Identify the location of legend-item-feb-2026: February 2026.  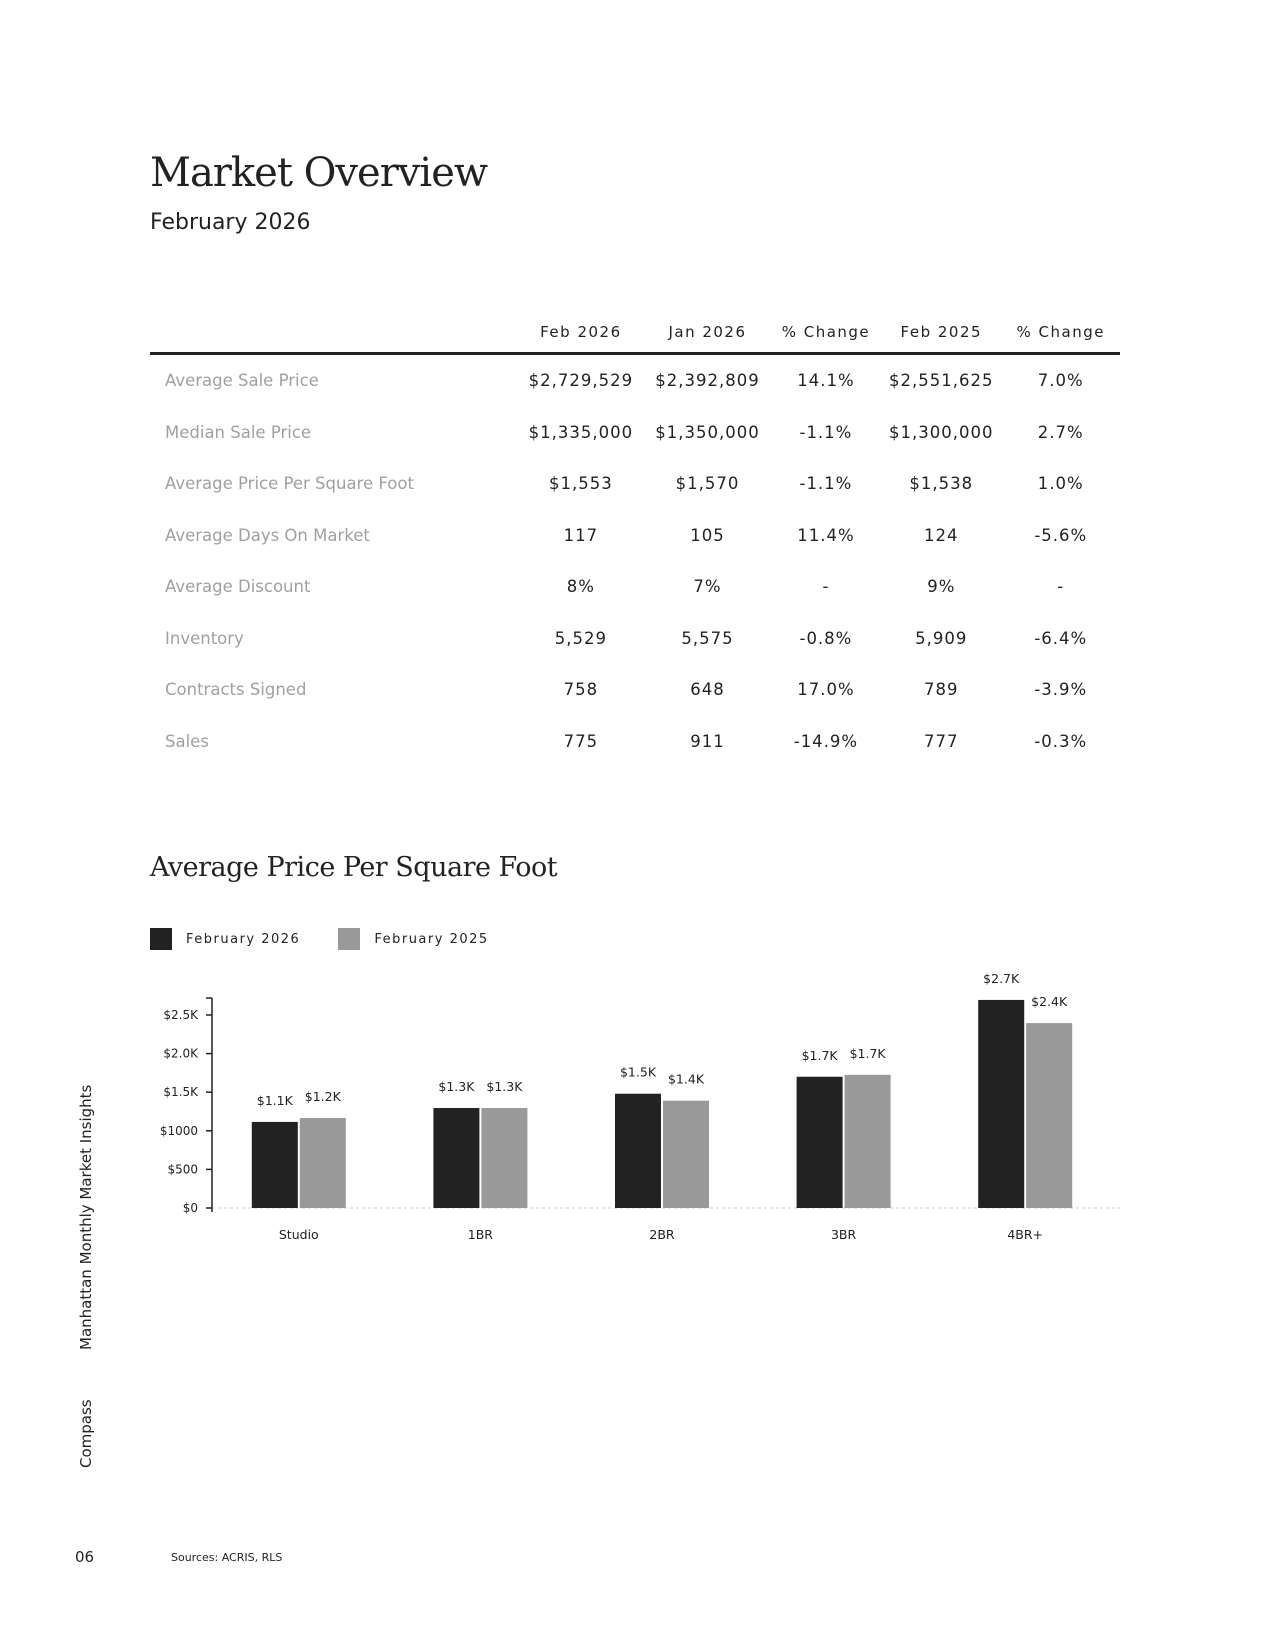
(225, 939).